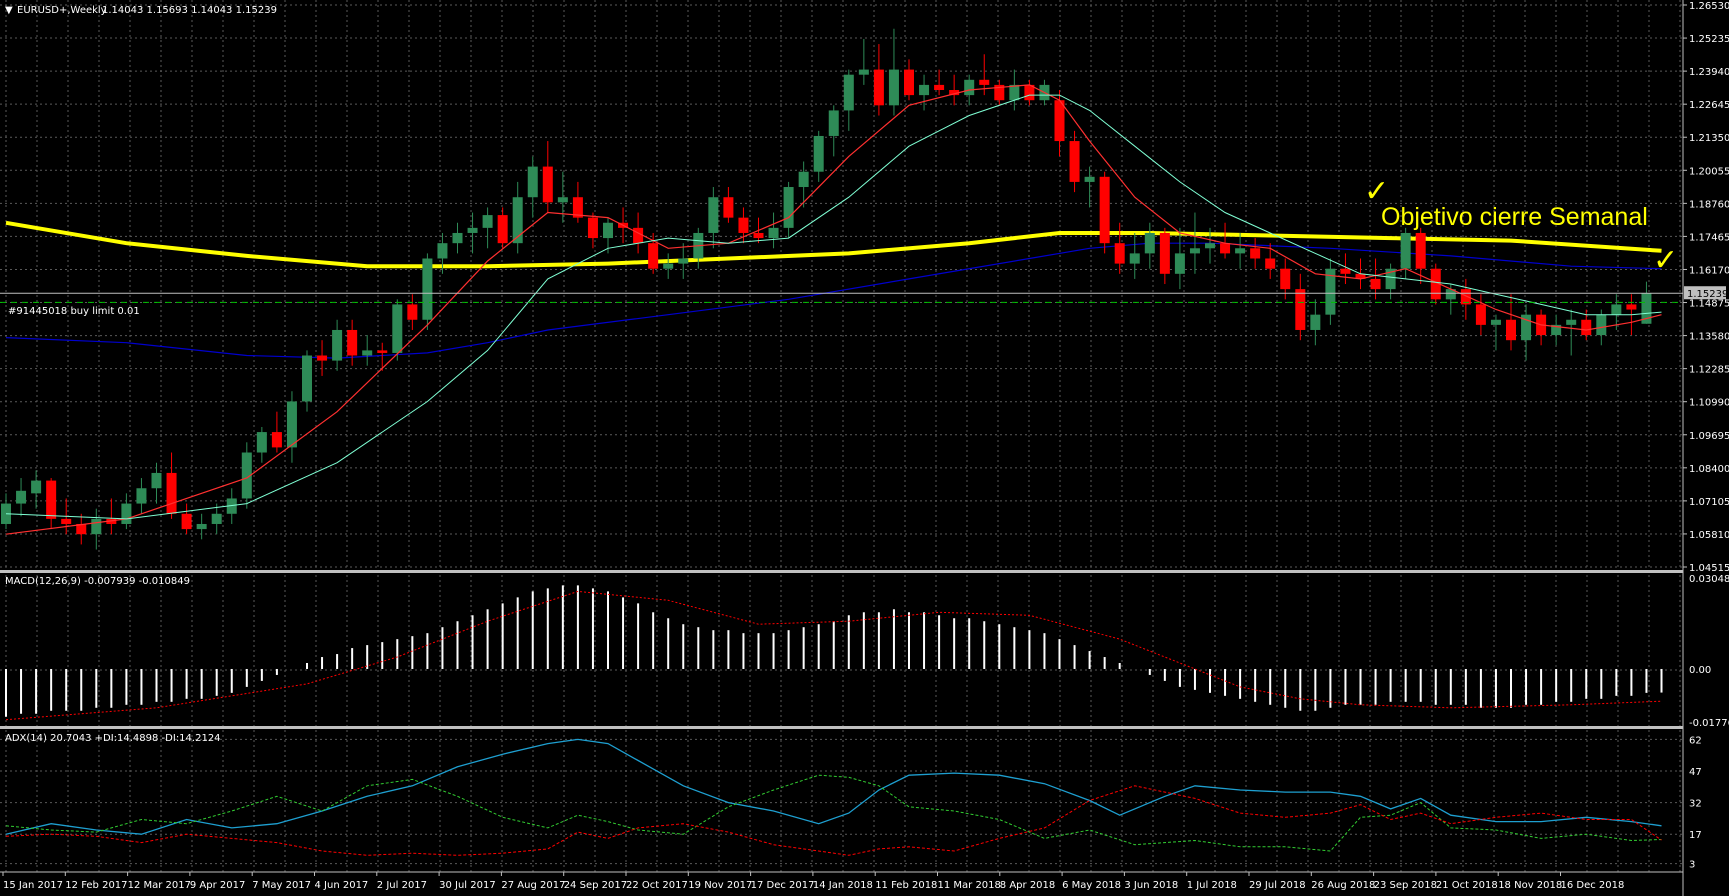 The width and height of the screenshot is (1729, 896). I want to click on time-tick-label: 9 Apr 2017, so click(217, 885).